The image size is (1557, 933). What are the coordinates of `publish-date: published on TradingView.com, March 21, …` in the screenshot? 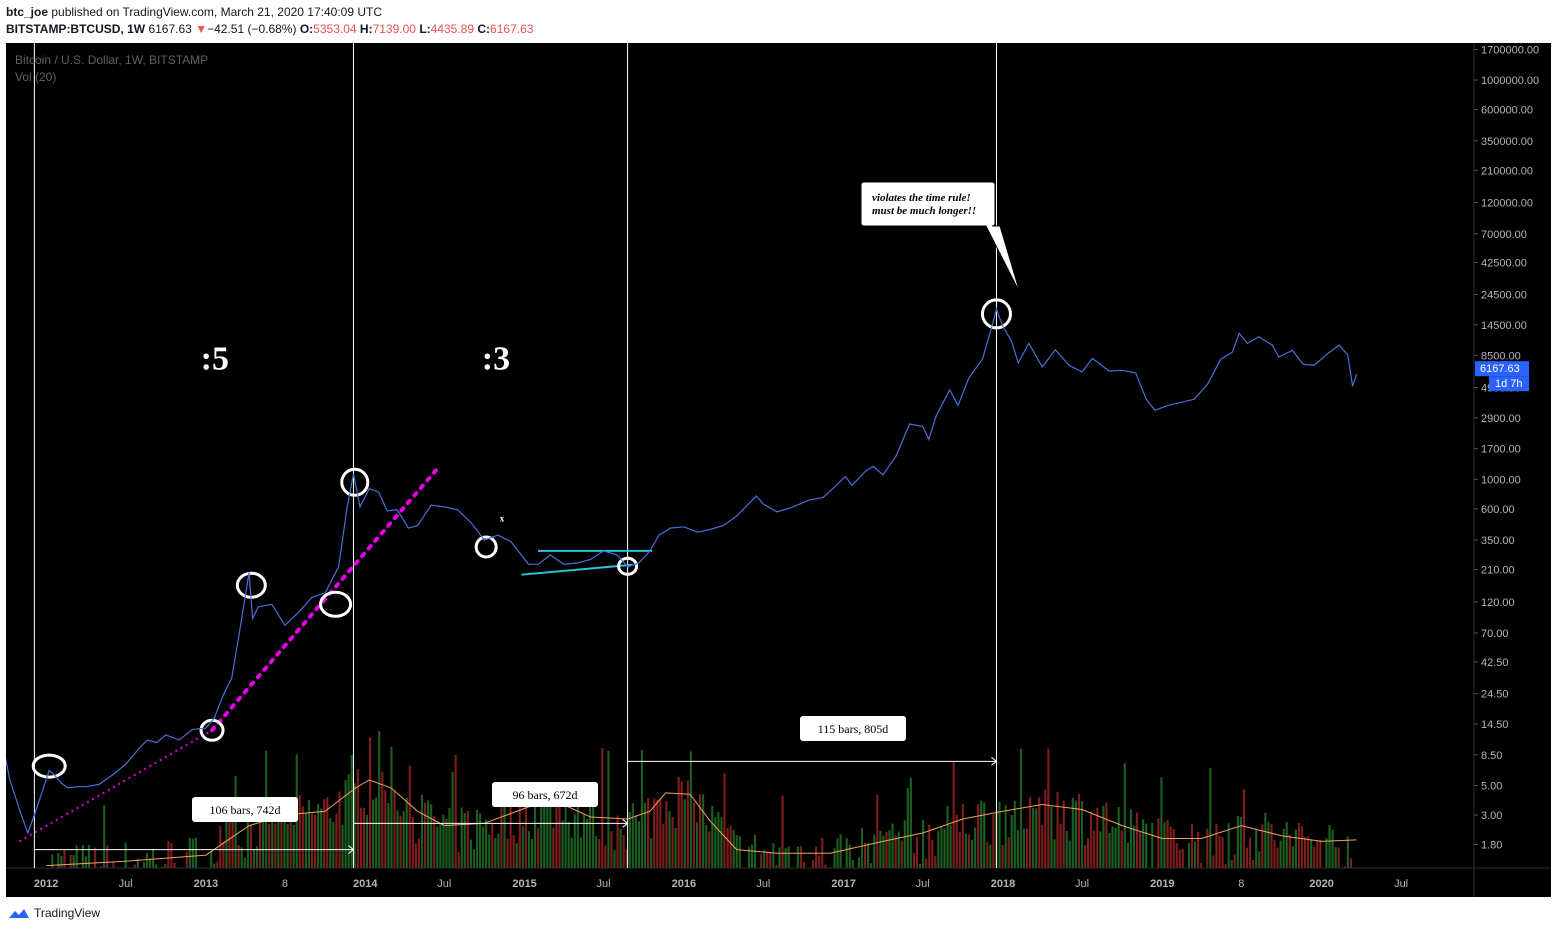 It's located at (217, 12).